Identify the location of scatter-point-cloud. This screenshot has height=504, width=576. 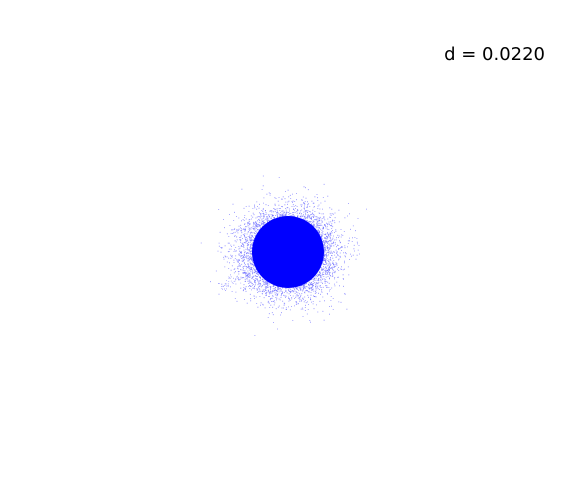
(283, 255).